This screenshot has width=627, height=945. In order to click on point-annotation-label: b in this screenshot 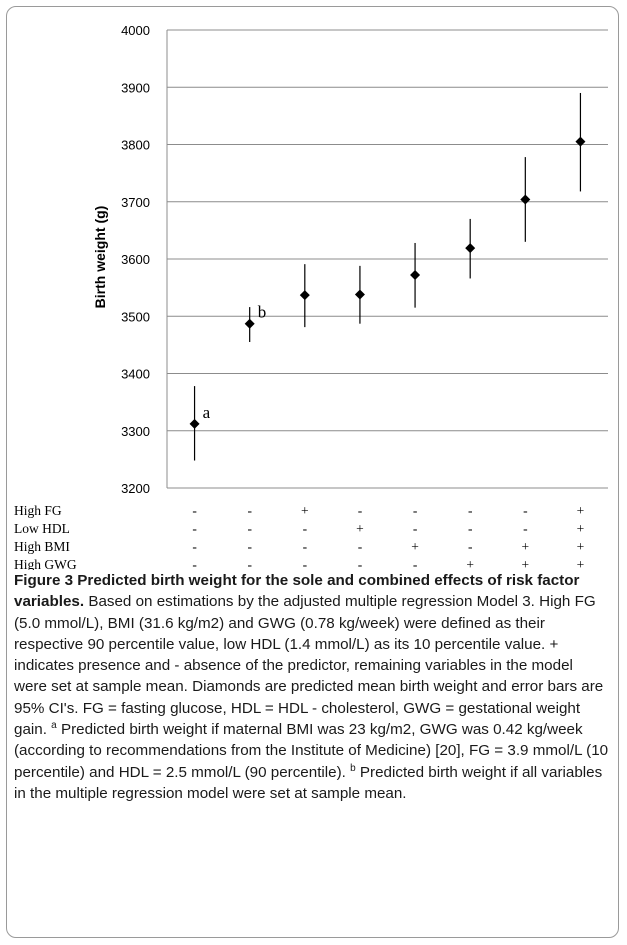, I will do `click(262, 312)`.